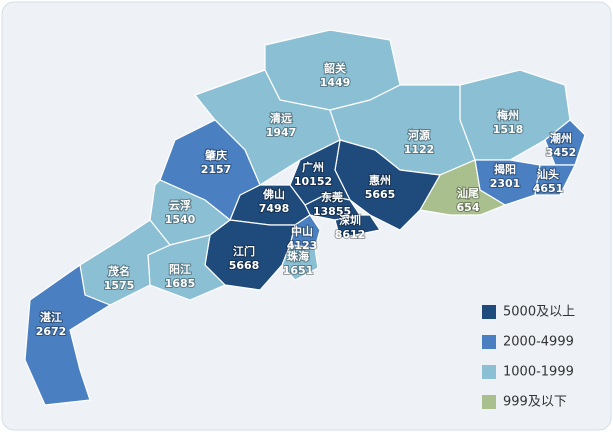 This screenshot has height=432, width=613. What do you see at coordinates (335, 82) in the screenshot?
I see `region-value: 1449` at bounding box center [335, 82].